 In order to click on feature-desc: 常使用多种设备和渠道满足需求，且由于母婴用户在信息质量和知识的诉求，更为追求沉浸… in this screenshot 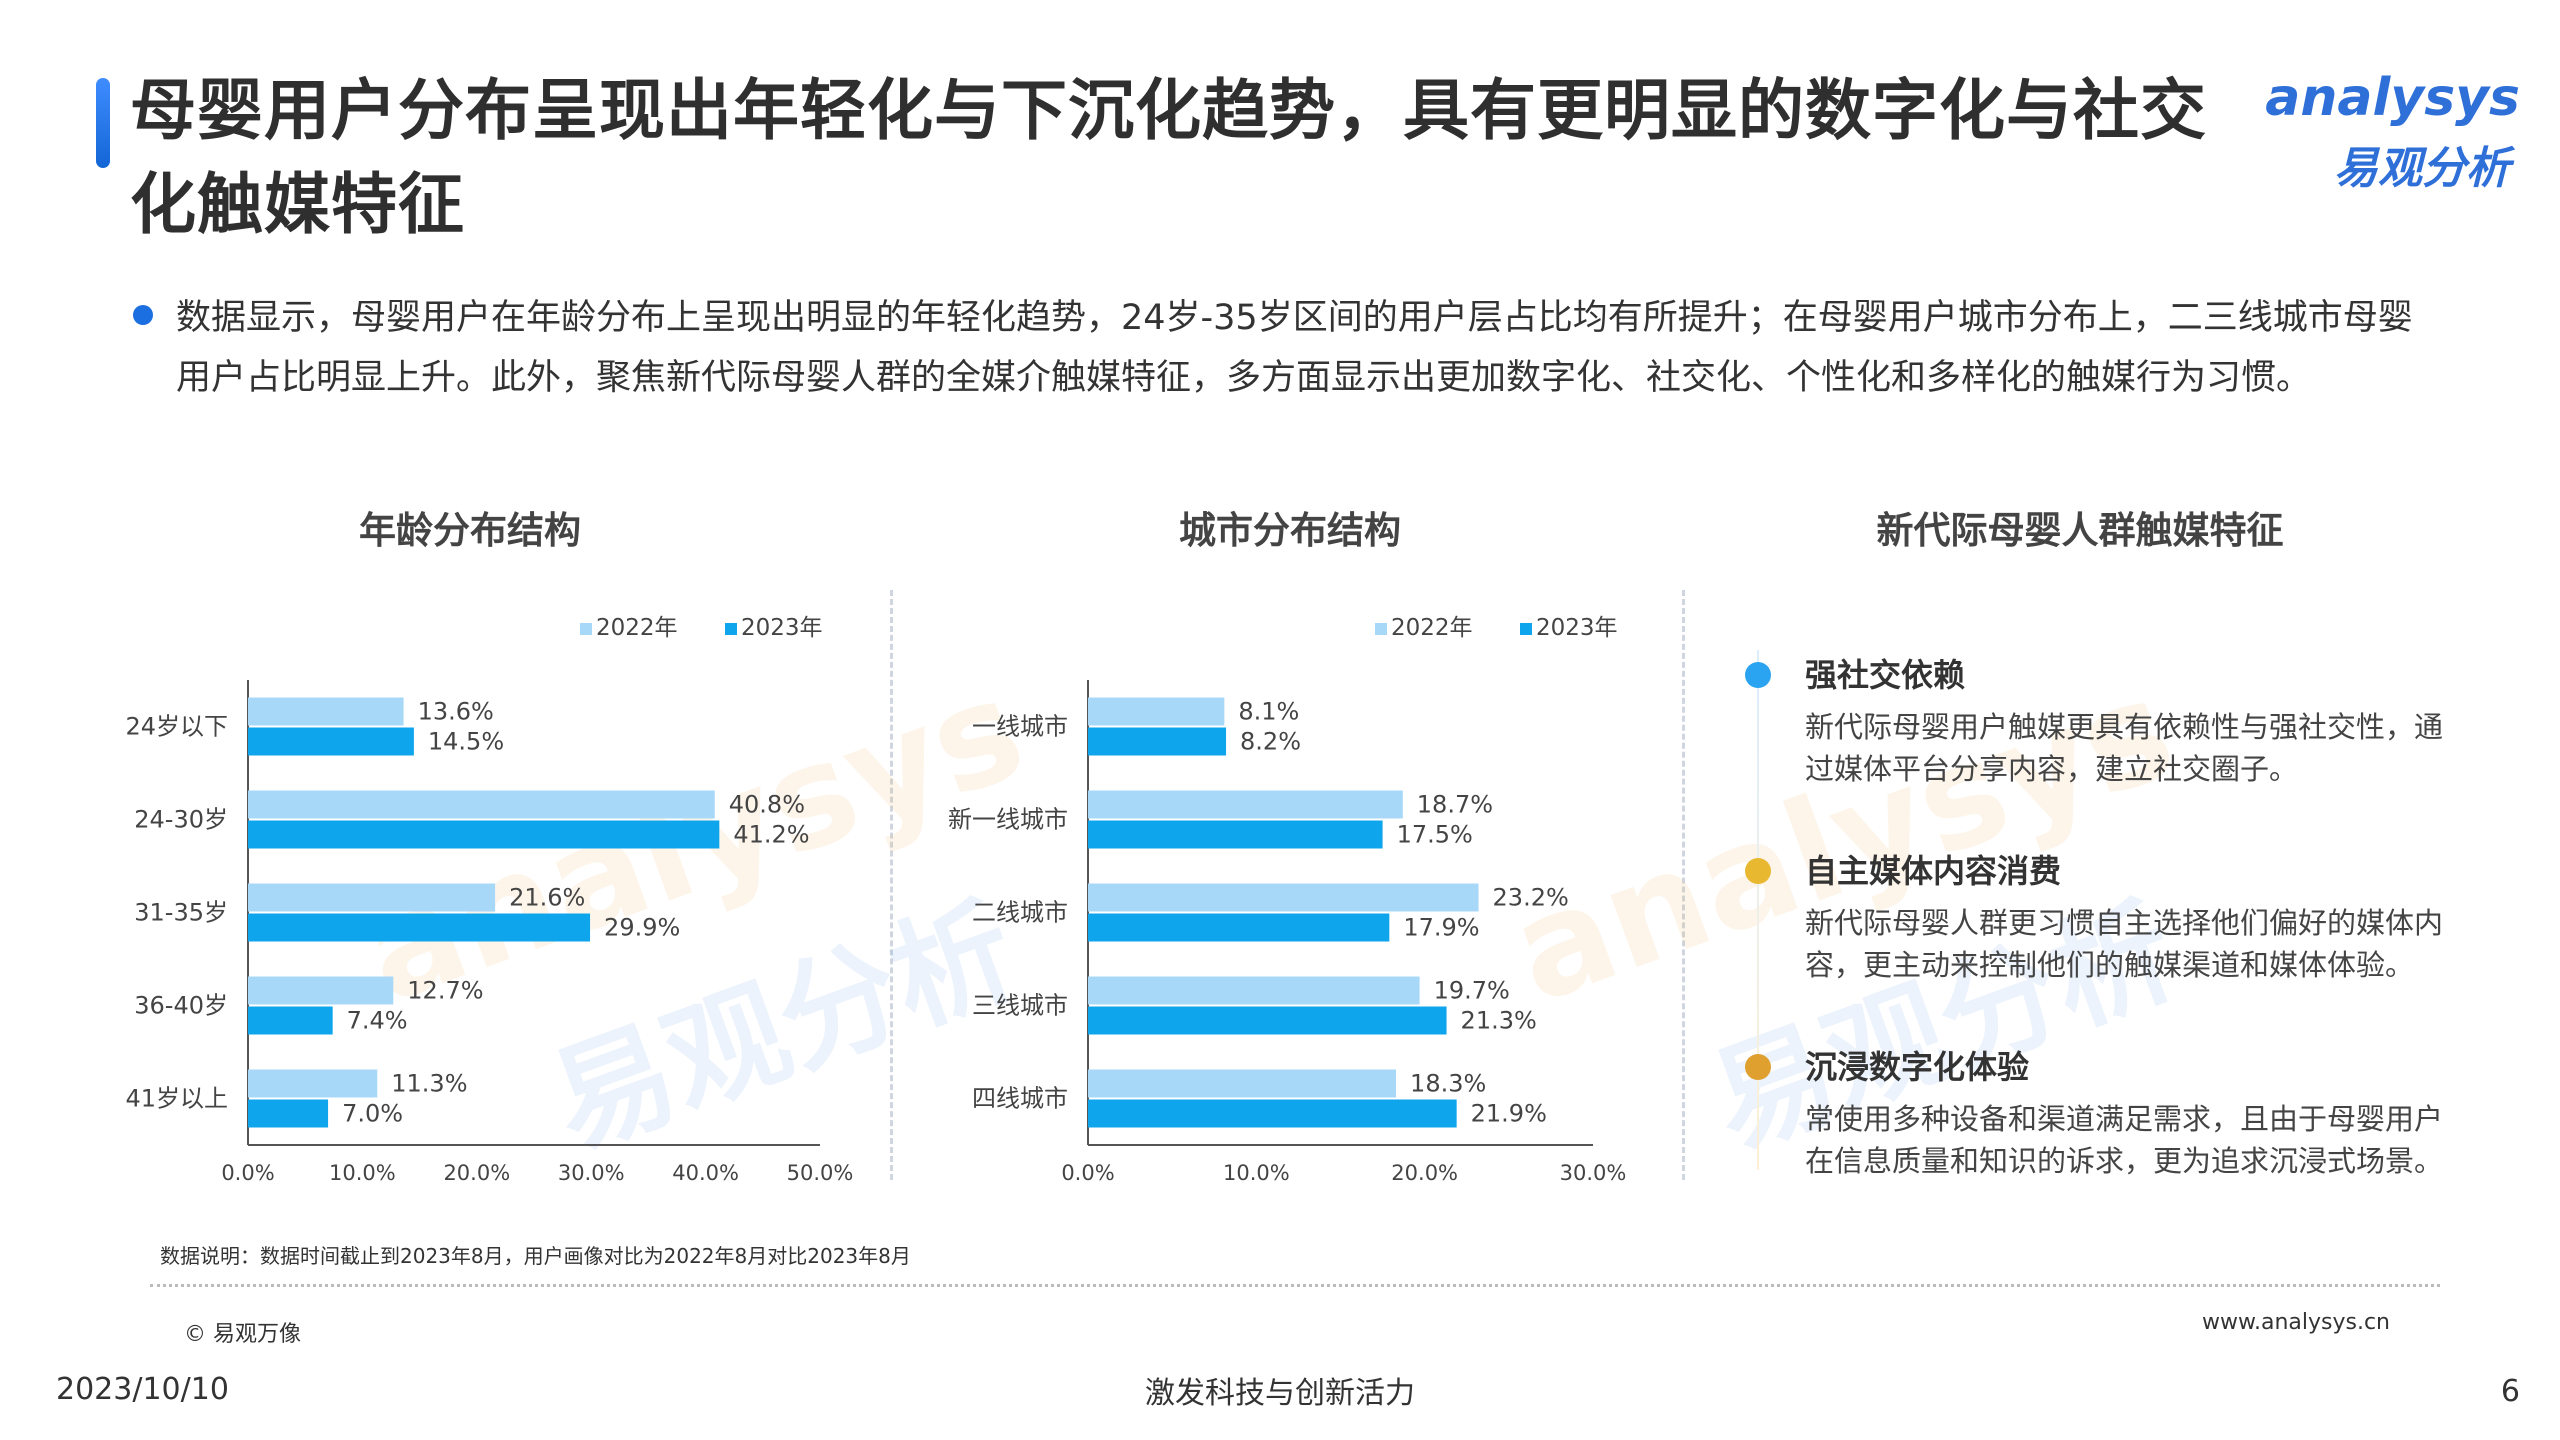, I will do `click(2124, 1140)`.